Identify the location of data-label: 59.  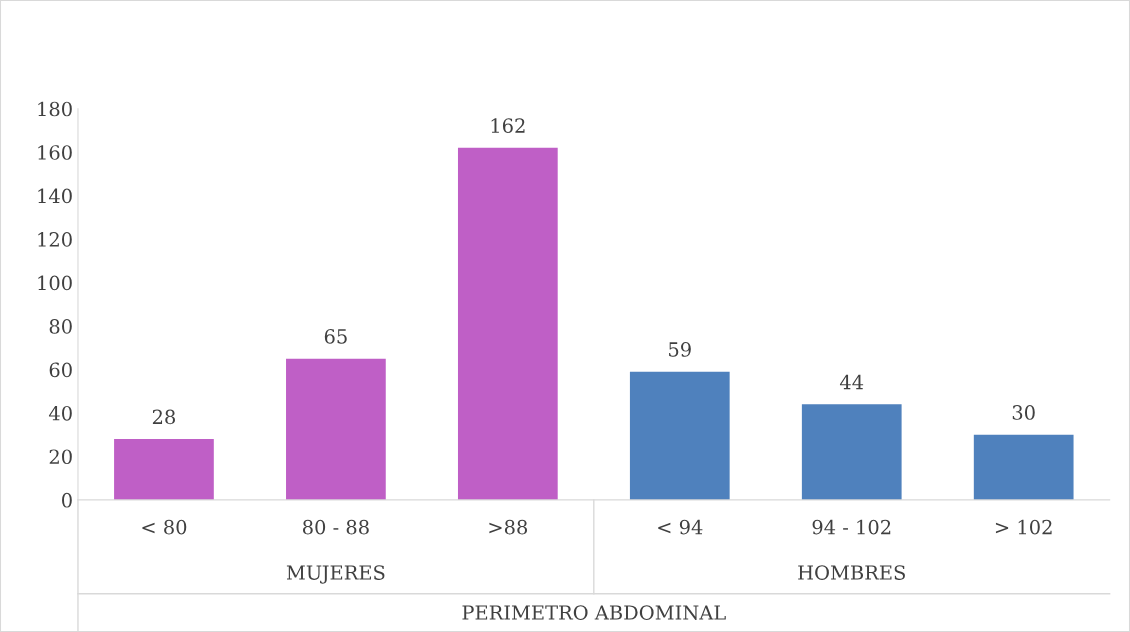
(680, 349).